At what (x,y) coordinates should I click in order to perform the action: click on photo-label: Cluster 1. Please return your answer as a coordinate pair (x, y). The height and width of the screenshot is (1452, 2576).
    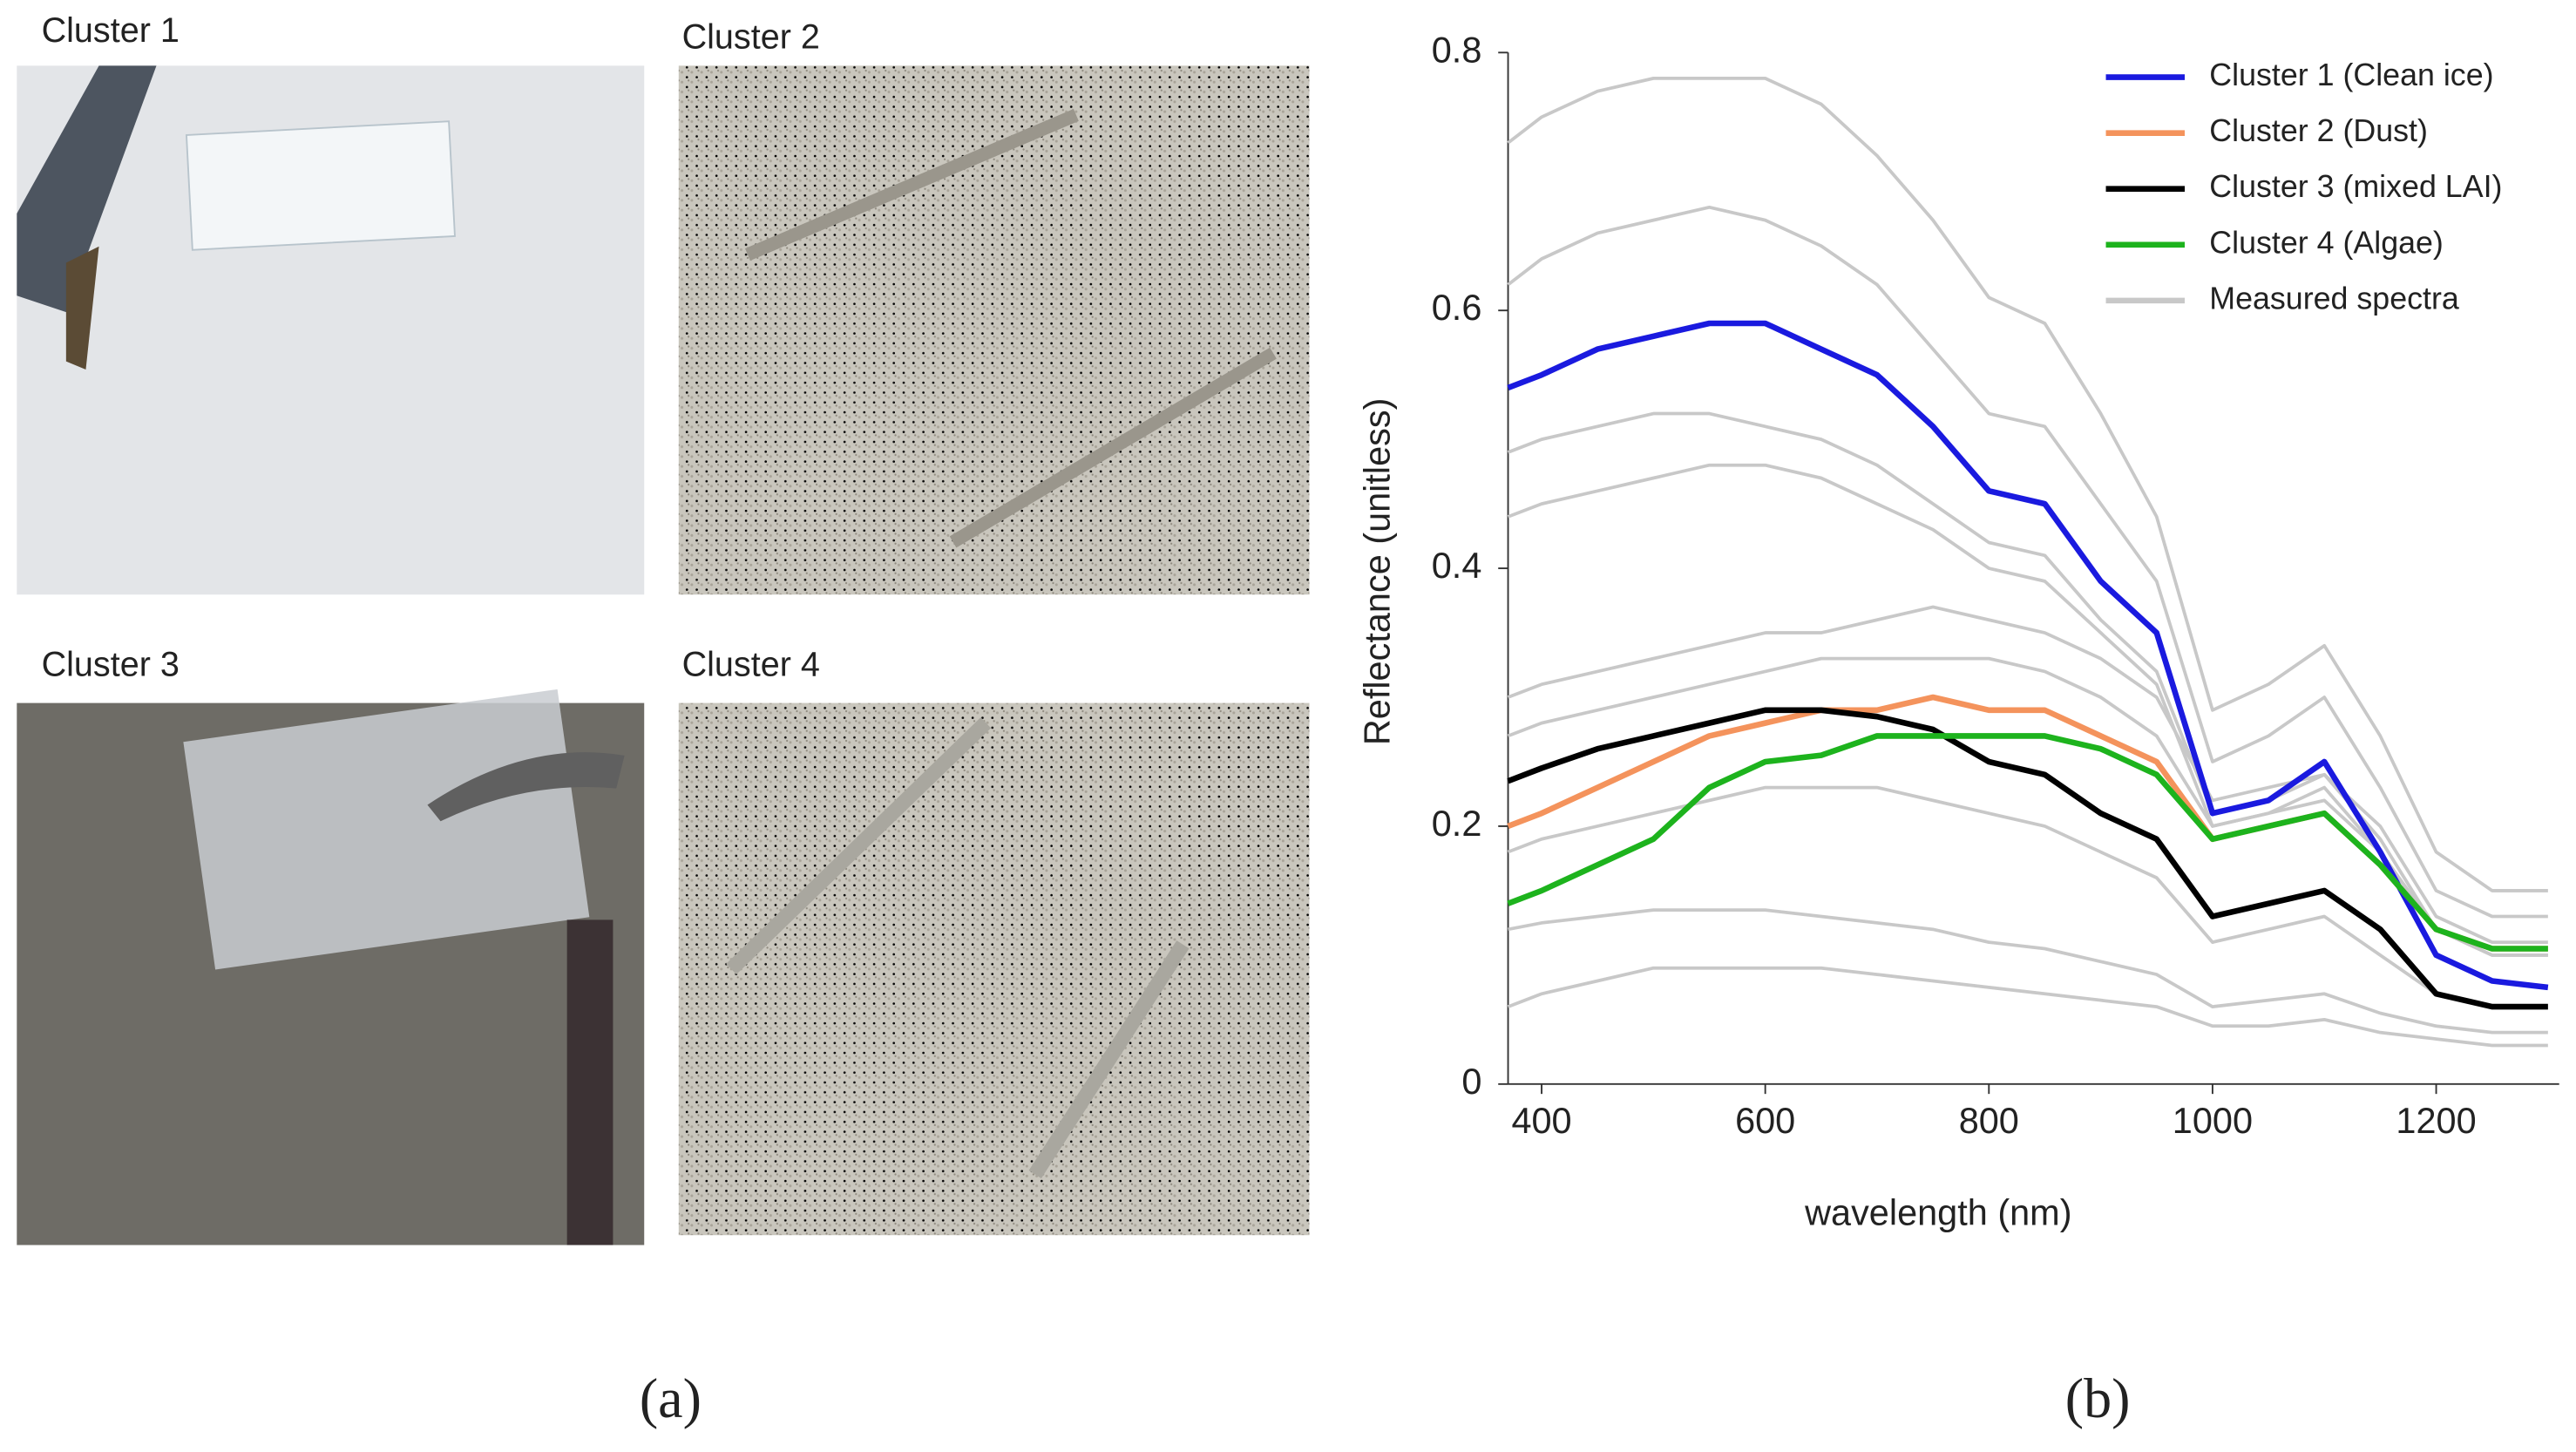
    Looking at the image, I should click on (111, 30).